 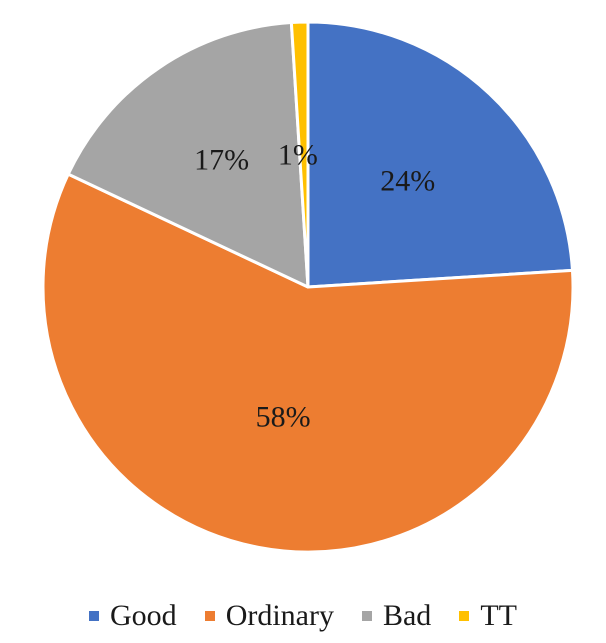 What do you see at coordinates (94, 616) in the screenshot?
I see `legend-swatch-good` at bounding box center [94, 616].